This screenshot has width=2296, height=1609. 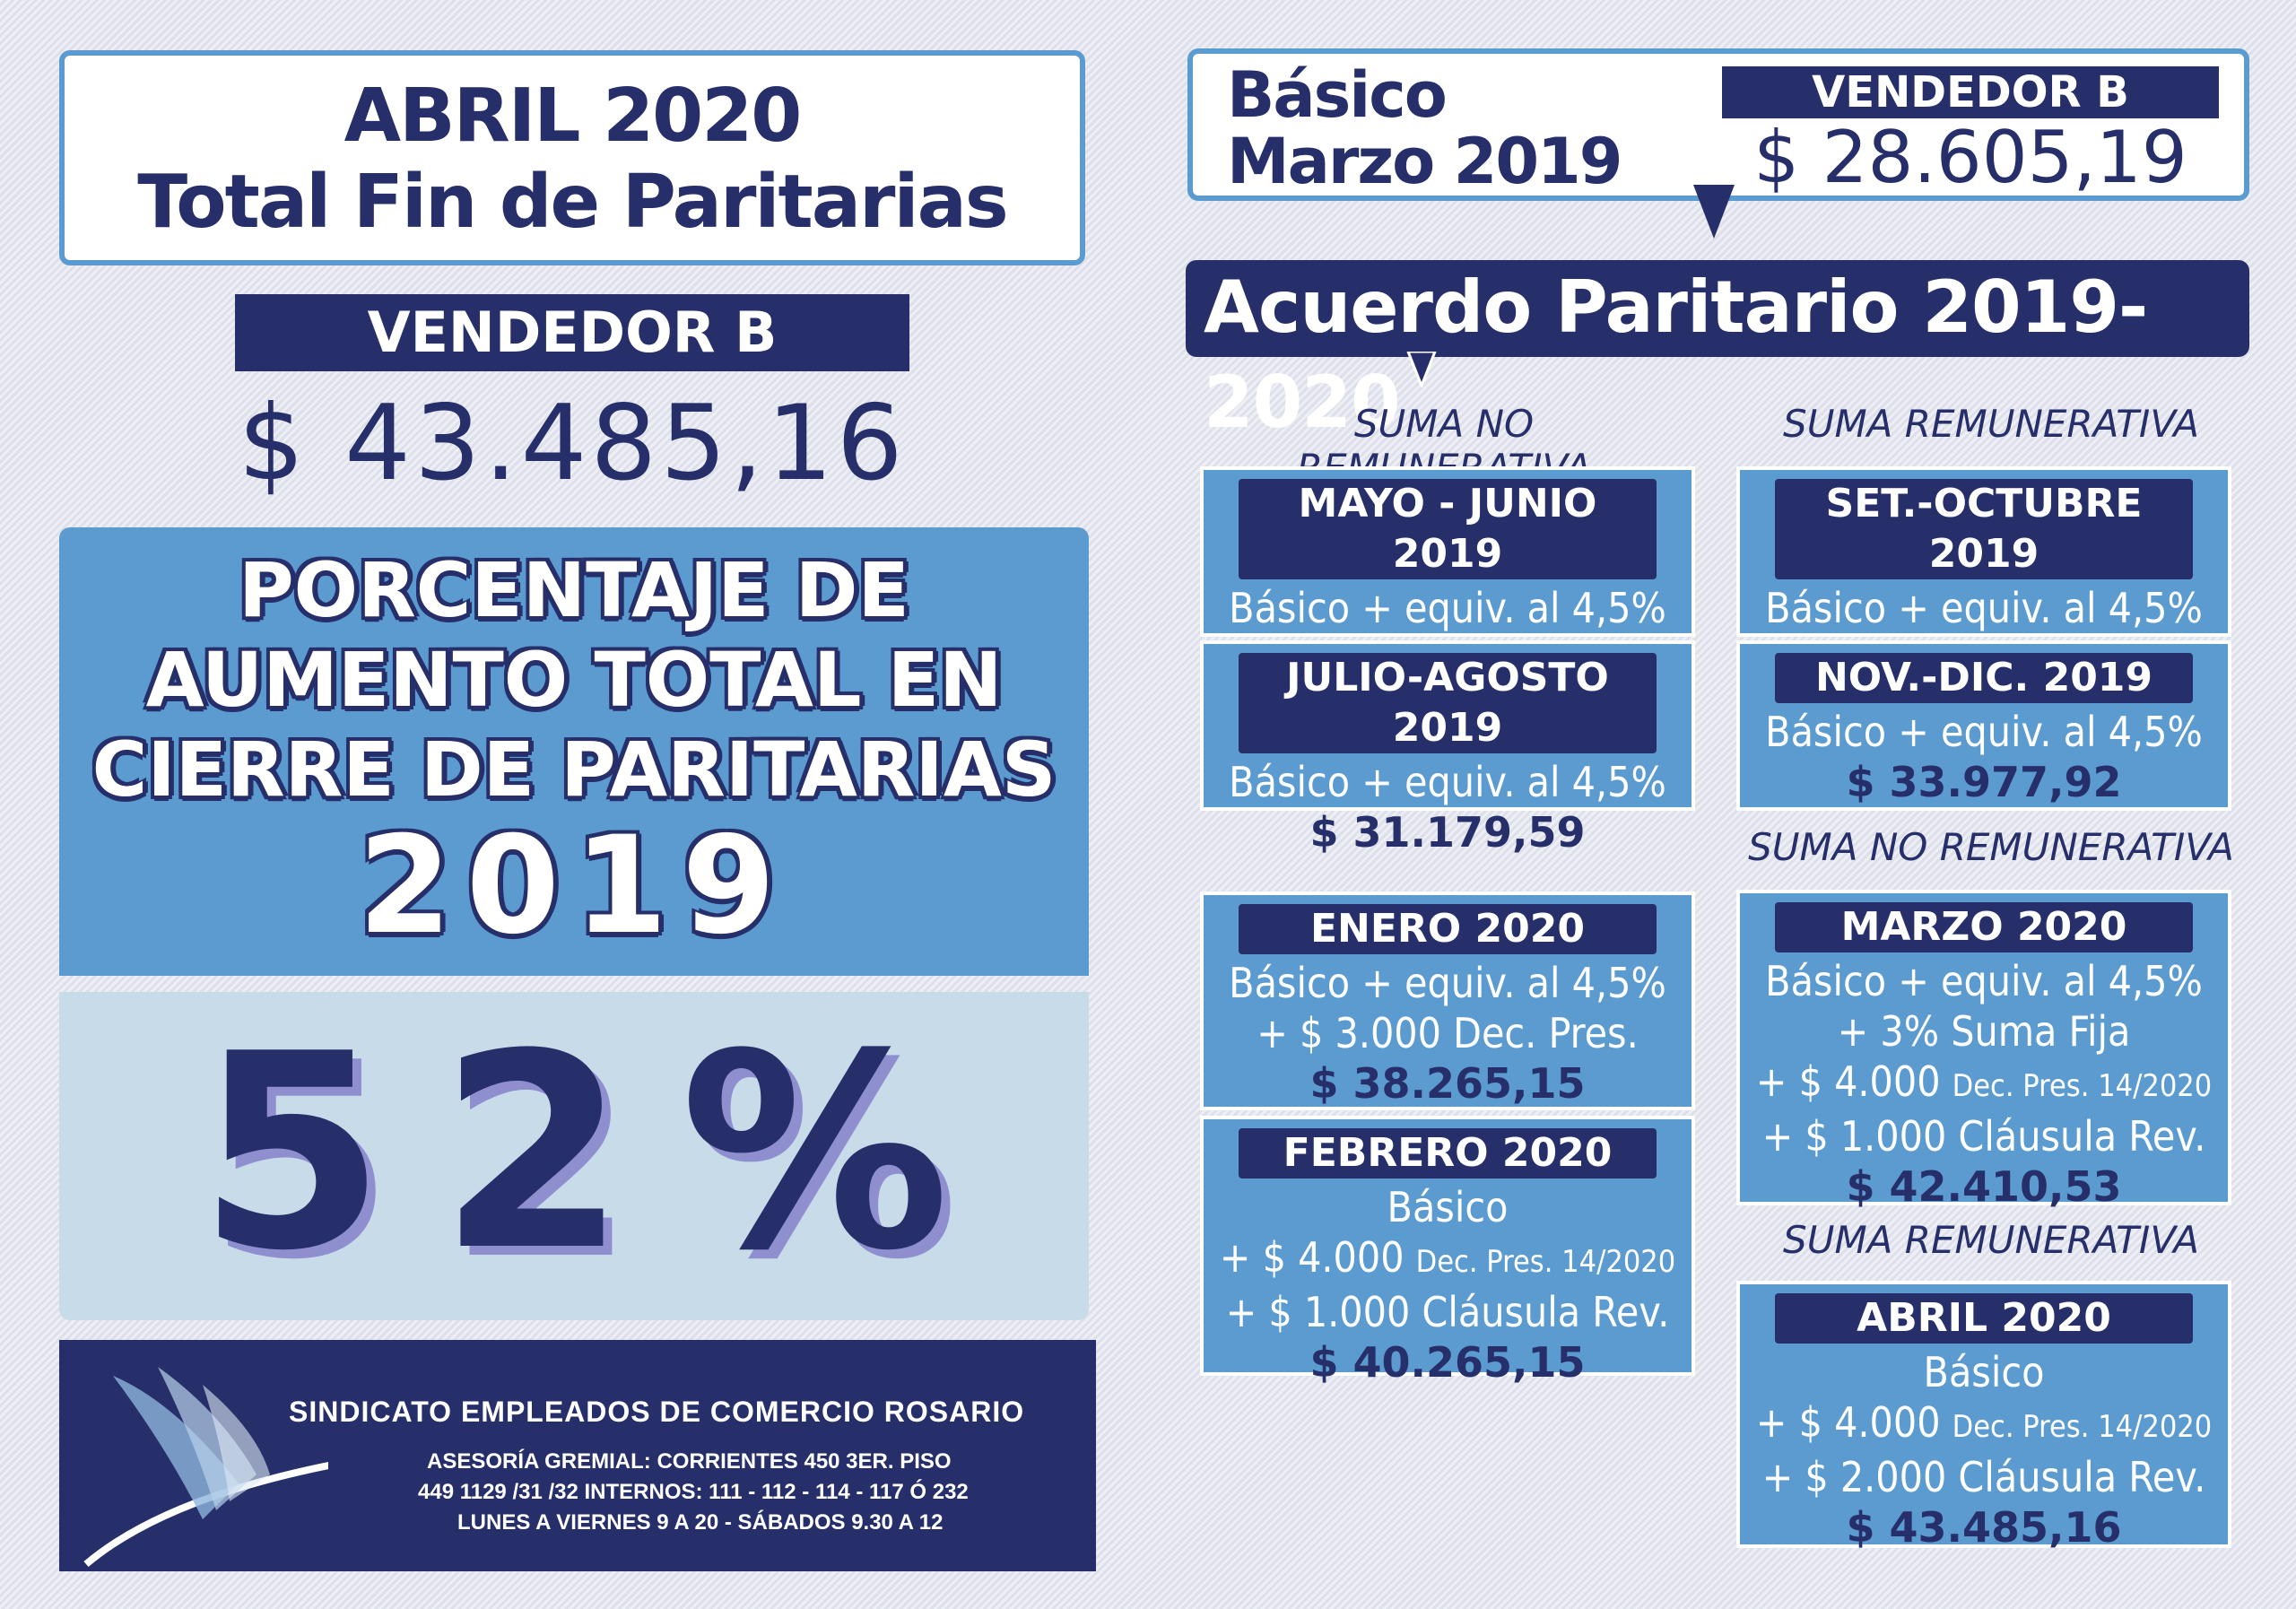 What do you see at coordinates (1984, 927) in the screenshot?
I see `card-marzo-head: MARZO 2020` at bounding box center [1984, 927].